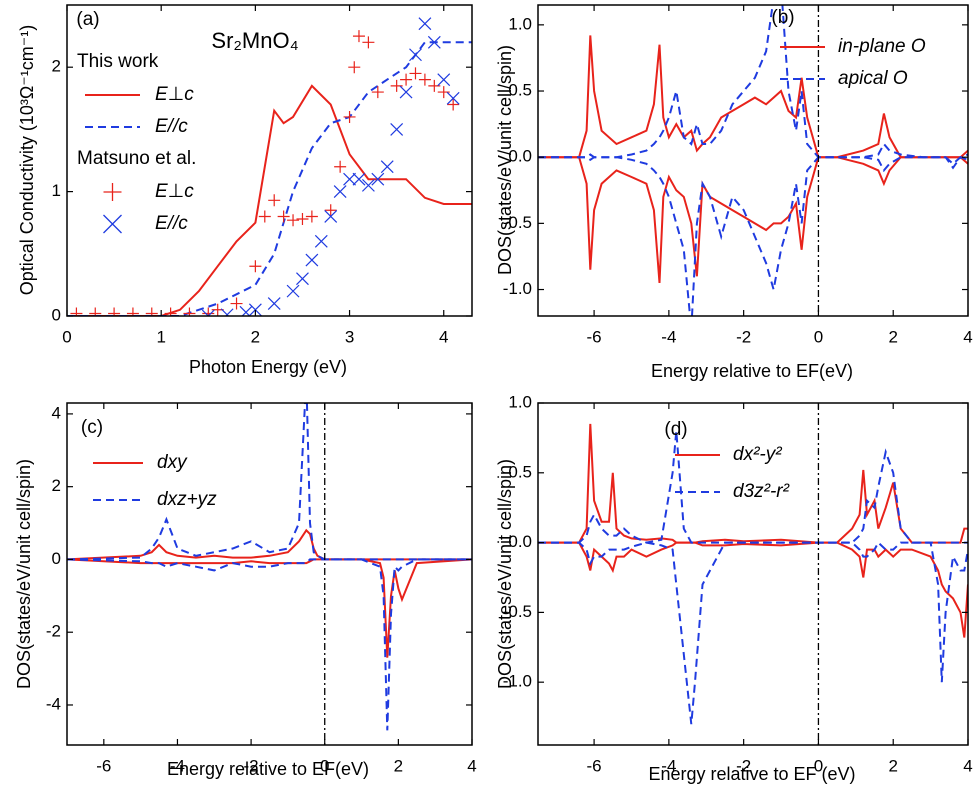  Describe the element at coordinates (187, 499) in the screenshot. I see `legend-label: dxz+yz` at that location.